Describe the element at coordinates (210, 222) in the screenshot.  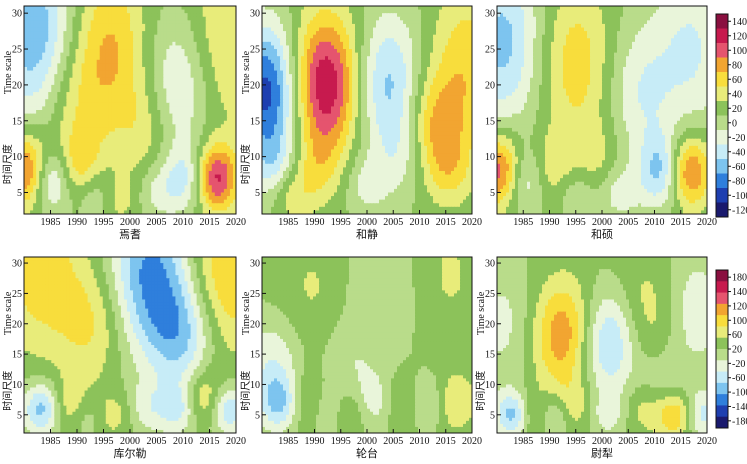
I see `x-tick-label: 2015` at that location.